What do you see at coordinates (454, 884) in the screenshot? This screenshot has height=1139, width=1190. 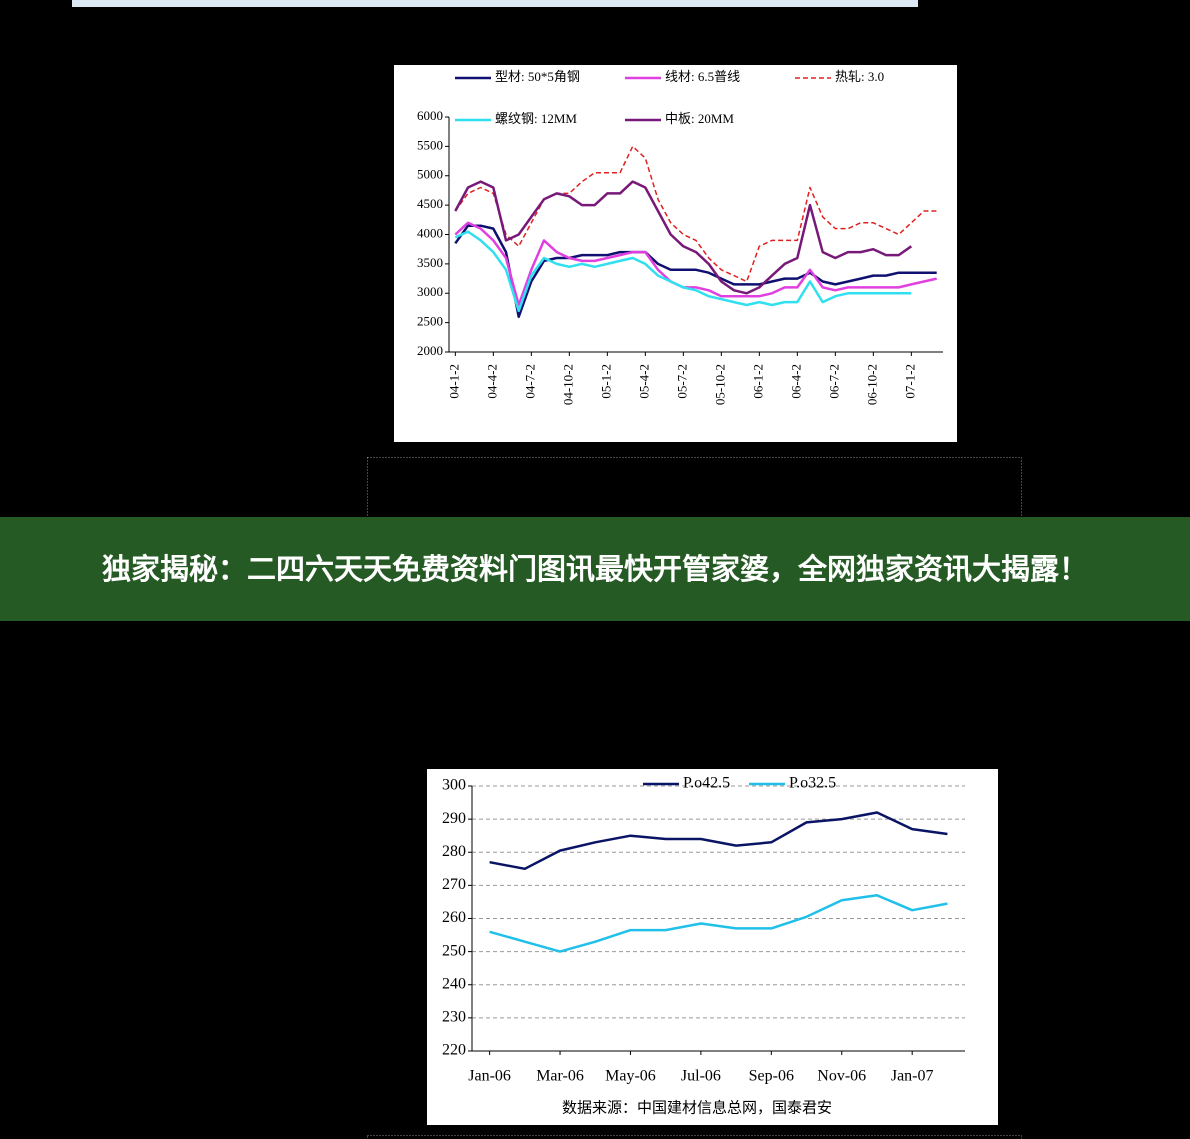 I see `y-tick-label: 270` at bounding box center [454, 884].